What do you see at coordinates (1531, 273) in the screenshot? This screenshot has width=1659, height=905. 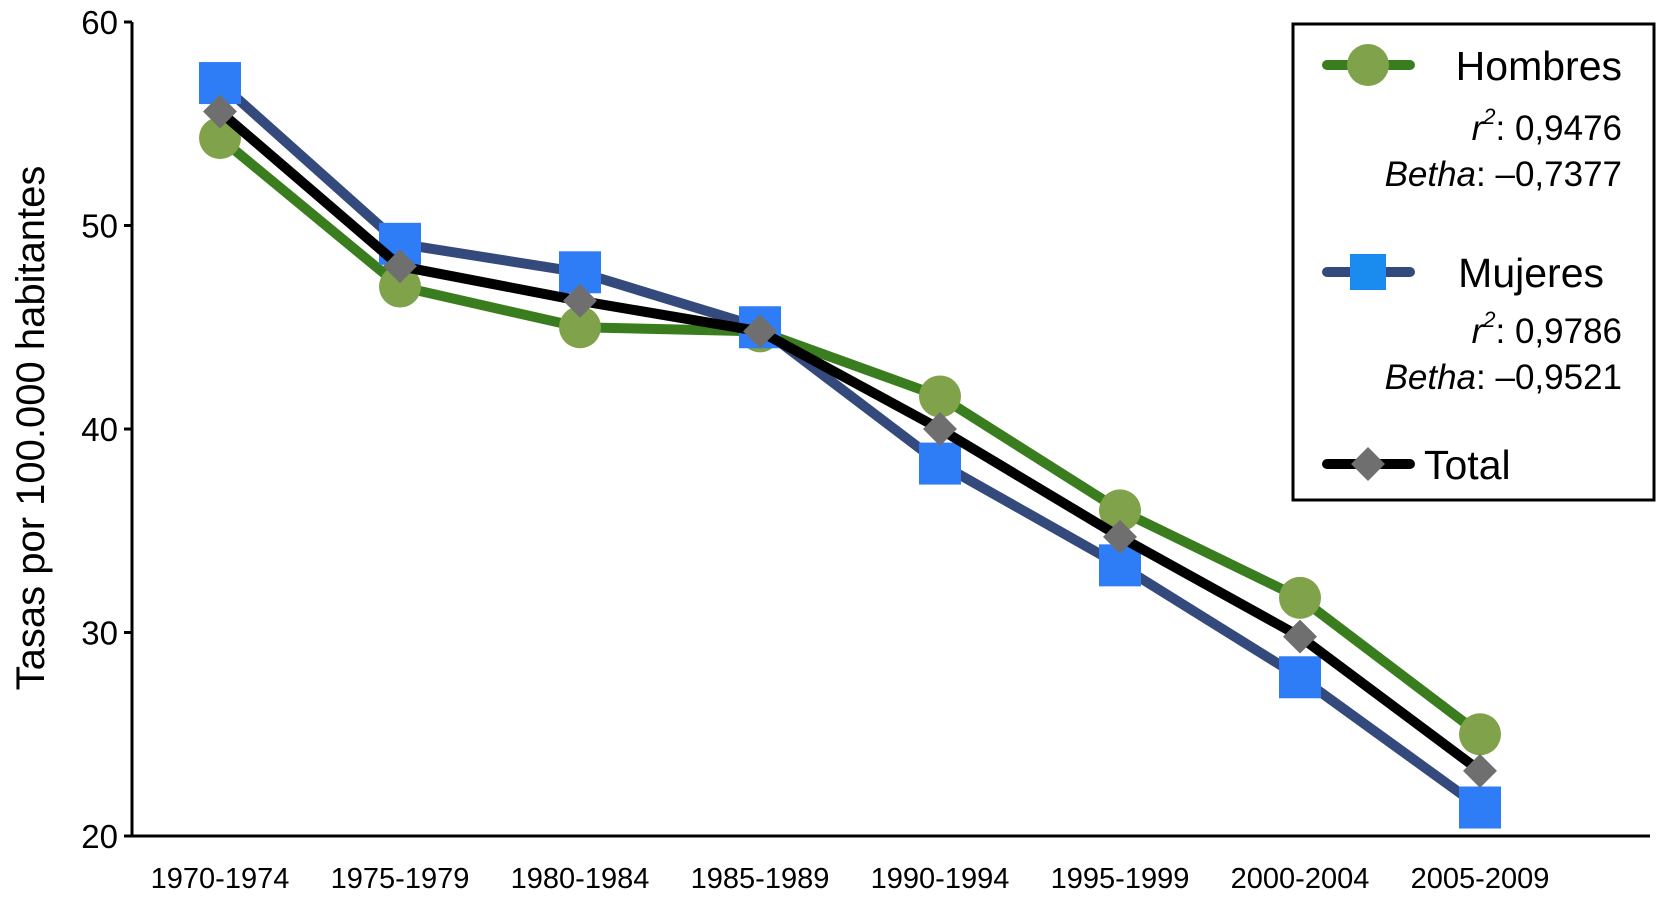 I see `legend-label-mujeres: Mujeres` at bounding box center [1531, 273].